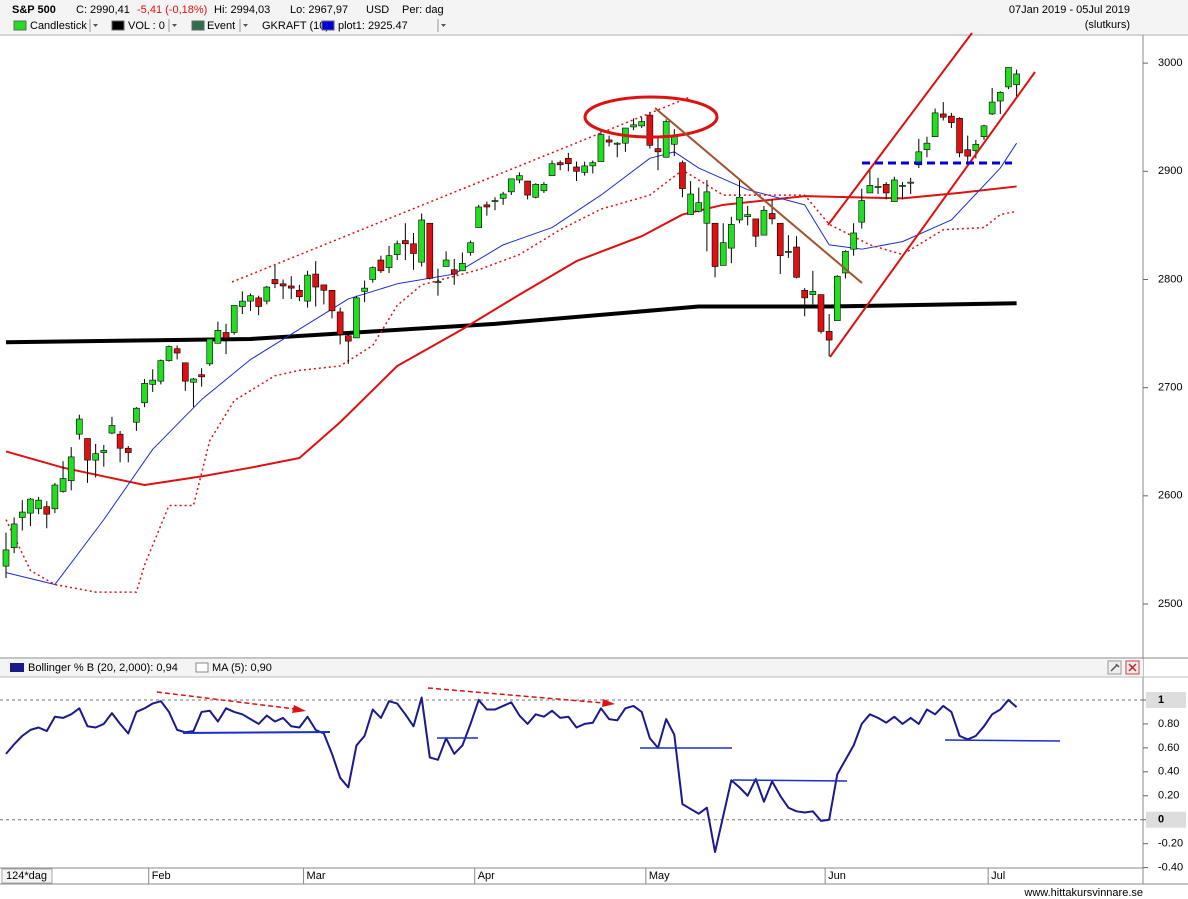 This screenshot has height=899, width=1188. I want to click on currency: USD, so click(377, 10).